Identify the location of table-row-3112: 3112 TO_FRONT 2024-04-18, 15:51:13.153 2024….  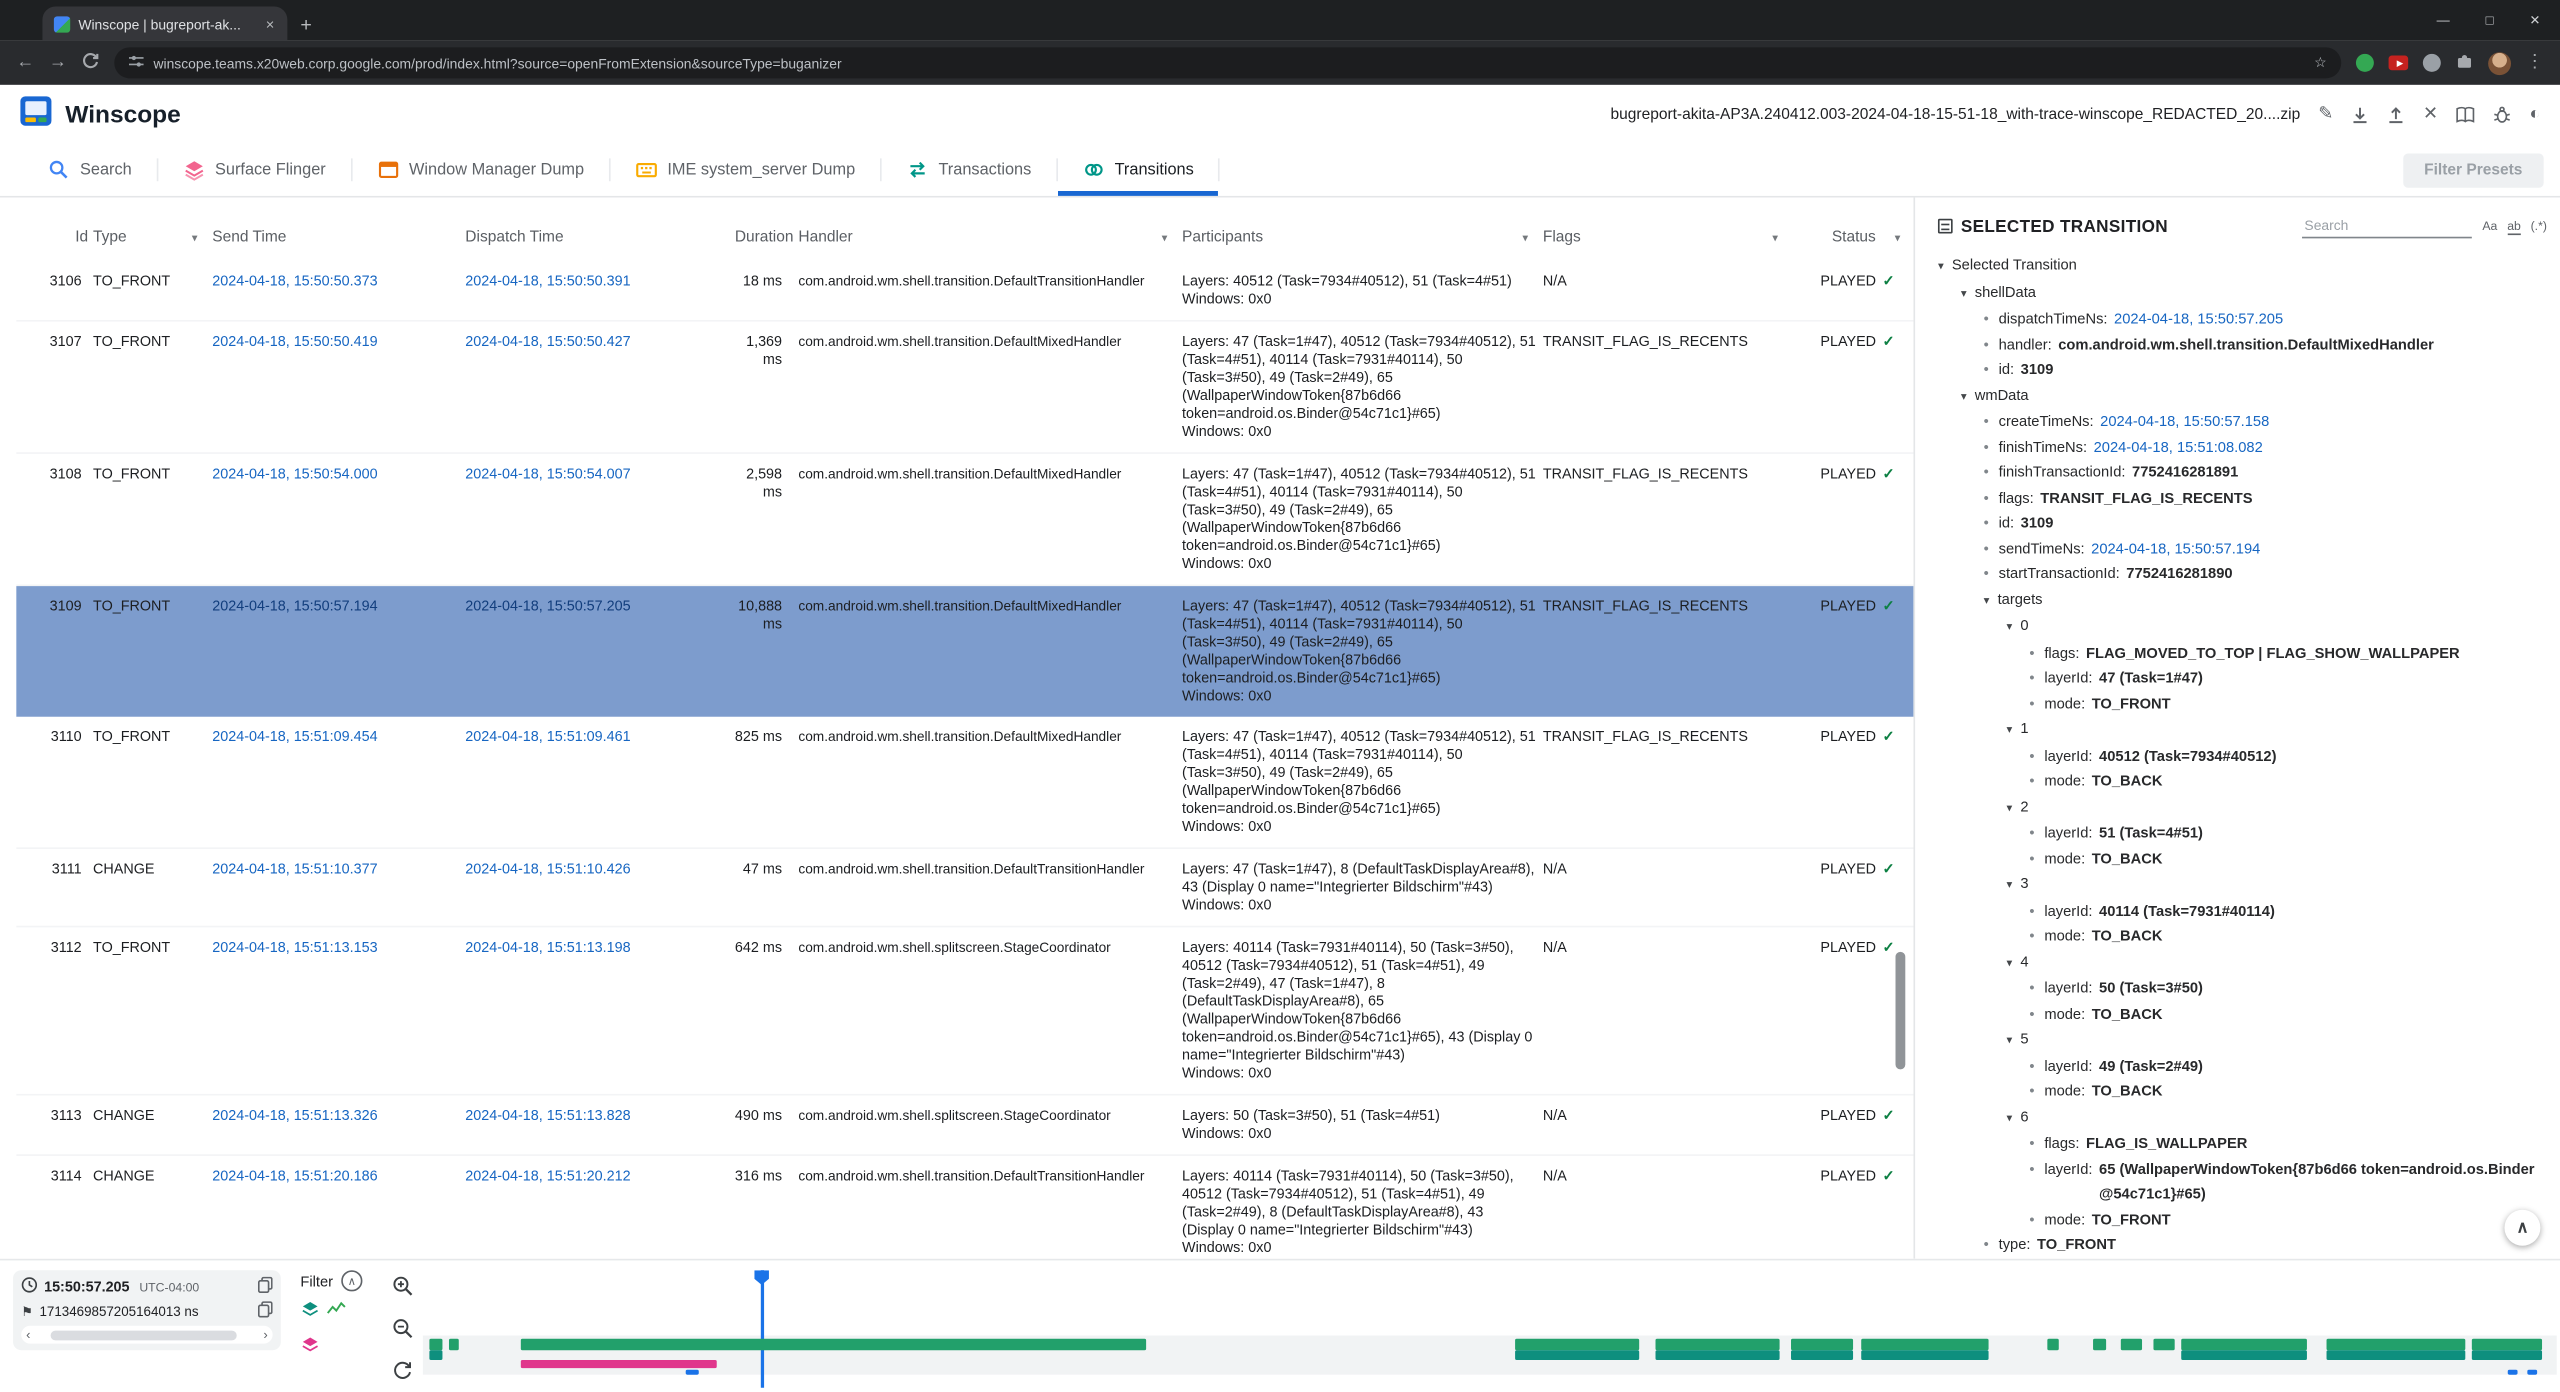
(965, 1011).